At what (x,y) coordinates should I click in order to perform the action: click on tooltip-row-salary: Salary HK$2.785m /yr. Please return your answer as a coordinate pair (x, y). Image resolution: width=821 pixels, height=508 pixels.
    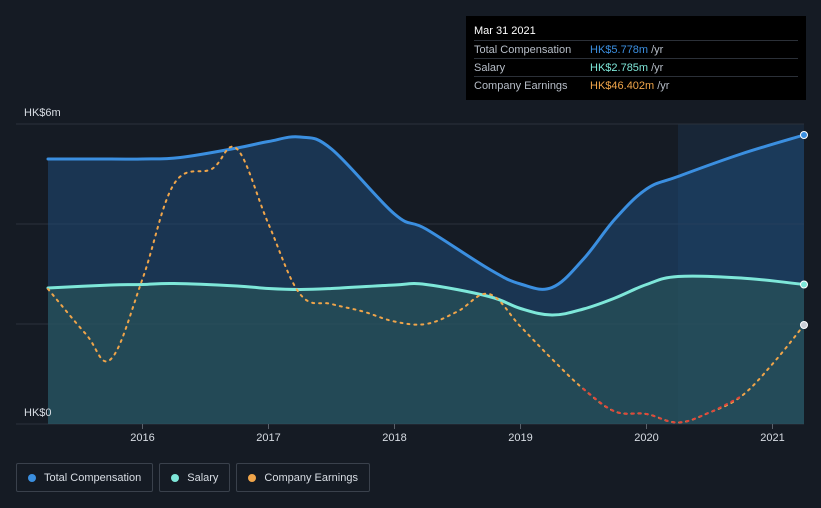
    Looking at the image, I should click on (636, 67).